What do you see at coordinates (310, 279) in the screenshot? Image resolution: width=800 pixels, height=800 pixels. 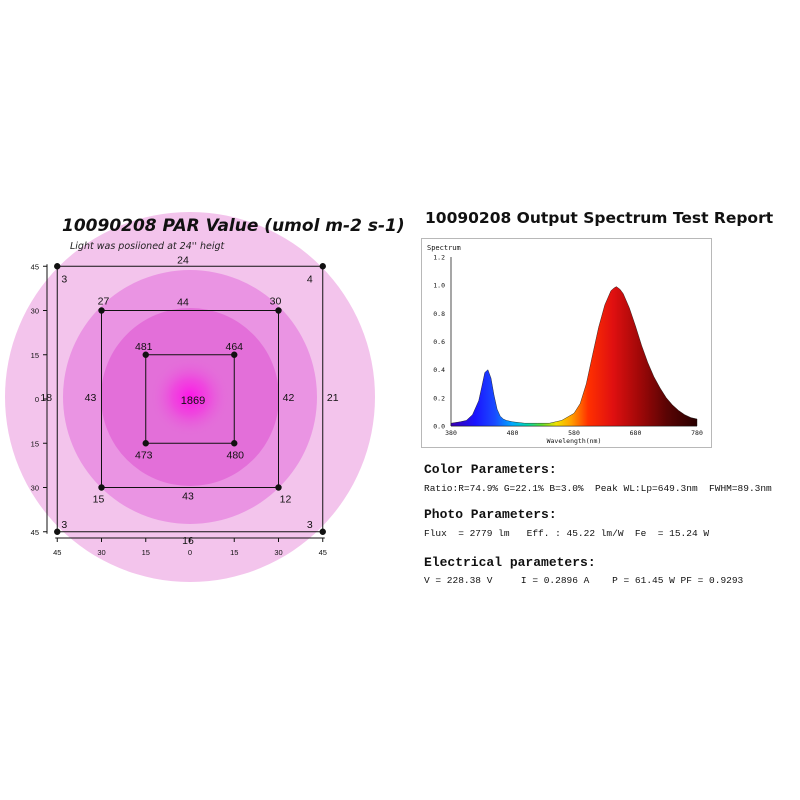 I see `par-value-label: 4` at bounding box center [310, 279].